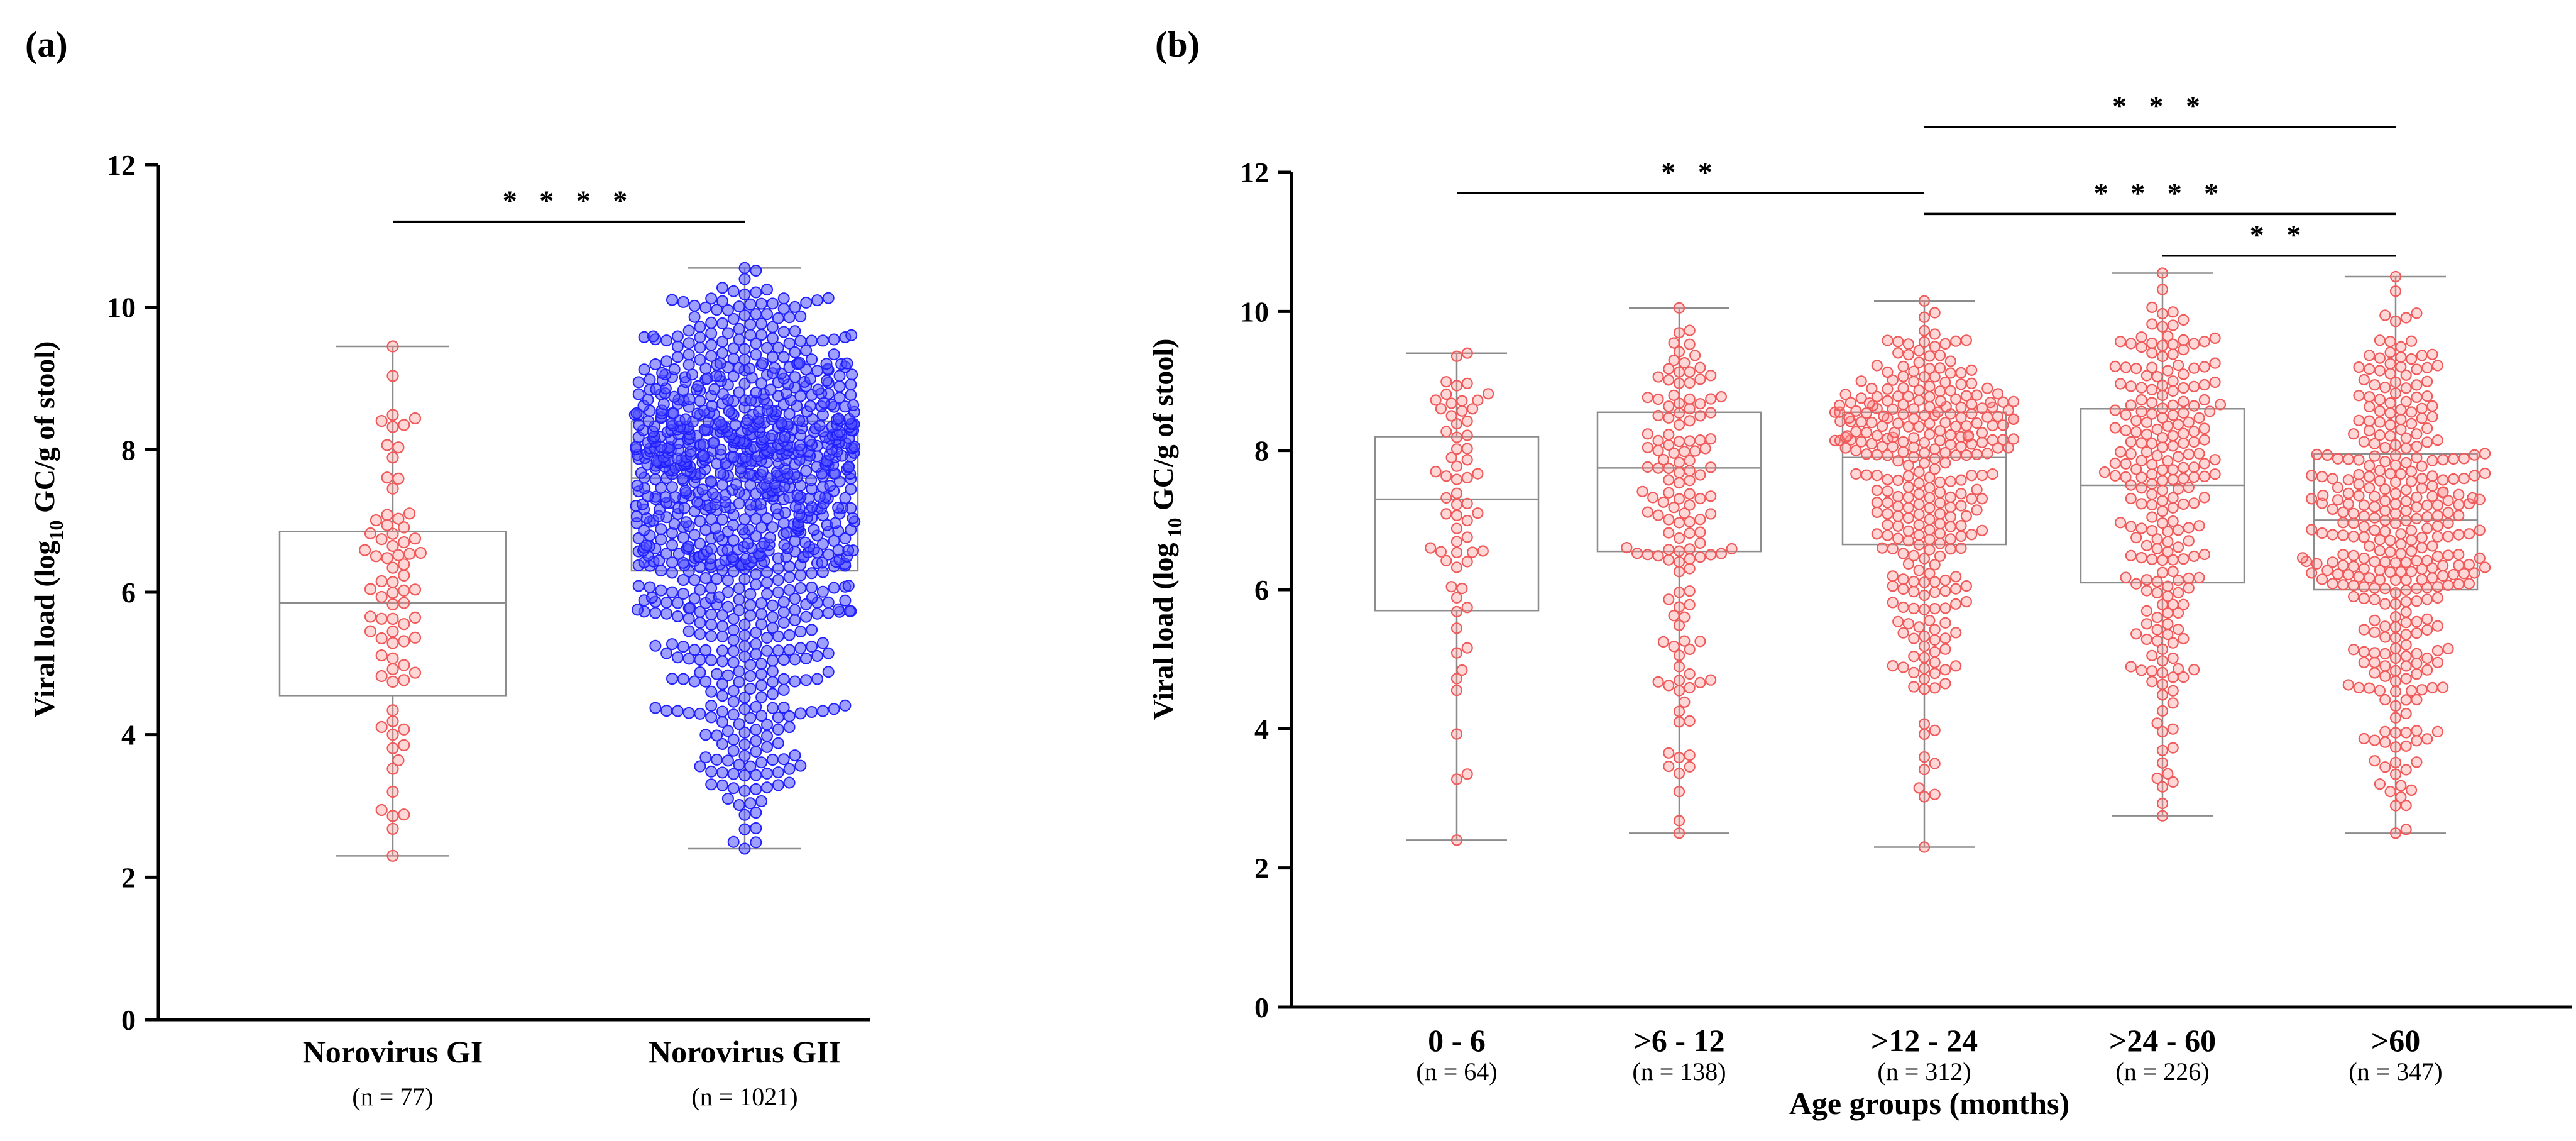 Image resolution: width=2576 pixels, height=1141 pixels. I want to click on panel-a-y-axis-title: Viral load (log10 GC/g of stool), so click(47, 529).